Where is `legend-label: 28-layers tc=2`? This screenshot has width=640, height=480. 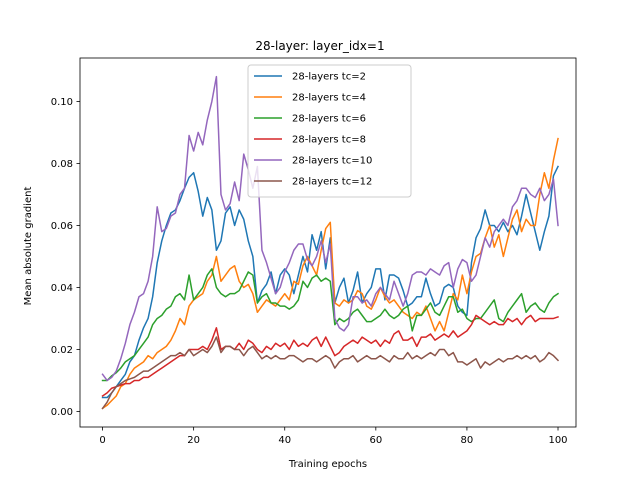
legend-label: 28-layers tc=2 is located at coordinates (329, 77).